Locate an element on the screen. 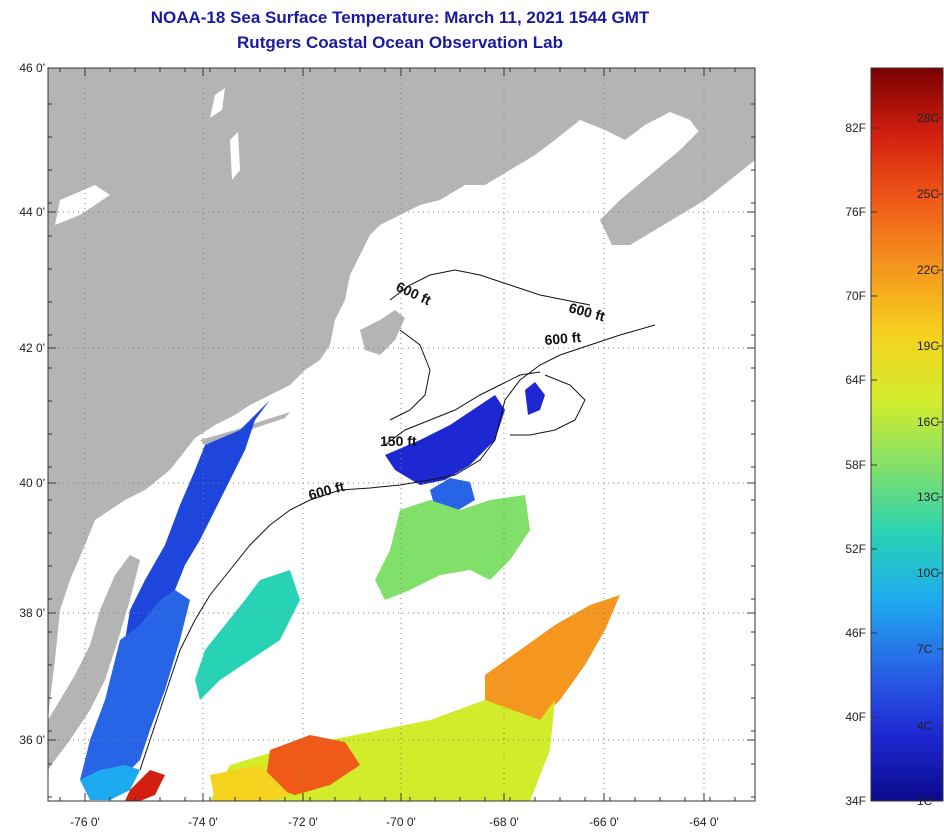  colorbar-f-label: 40F is located at coordinates (855, 717).